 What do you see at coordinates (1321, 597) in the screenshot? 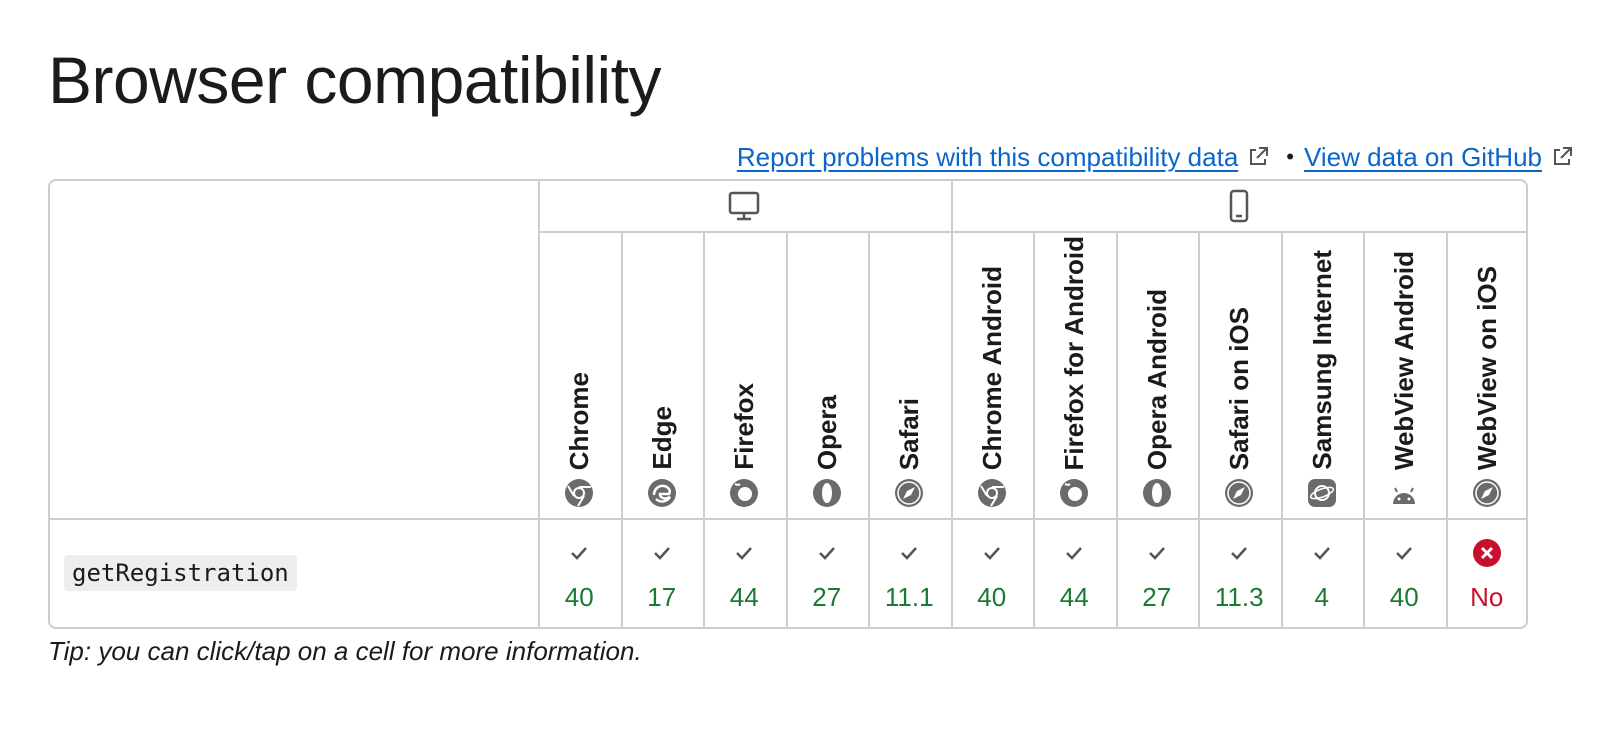
I see `version-label: 4` at bounding box center [1321, 597].